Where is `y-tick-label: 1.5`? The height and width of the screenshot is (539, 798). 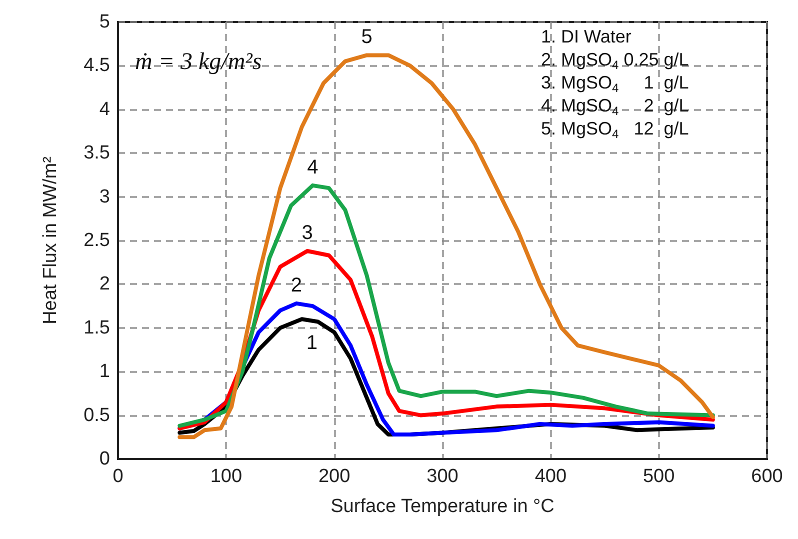
y-tick-label: 1.5 is located at coordinates (97, 327).